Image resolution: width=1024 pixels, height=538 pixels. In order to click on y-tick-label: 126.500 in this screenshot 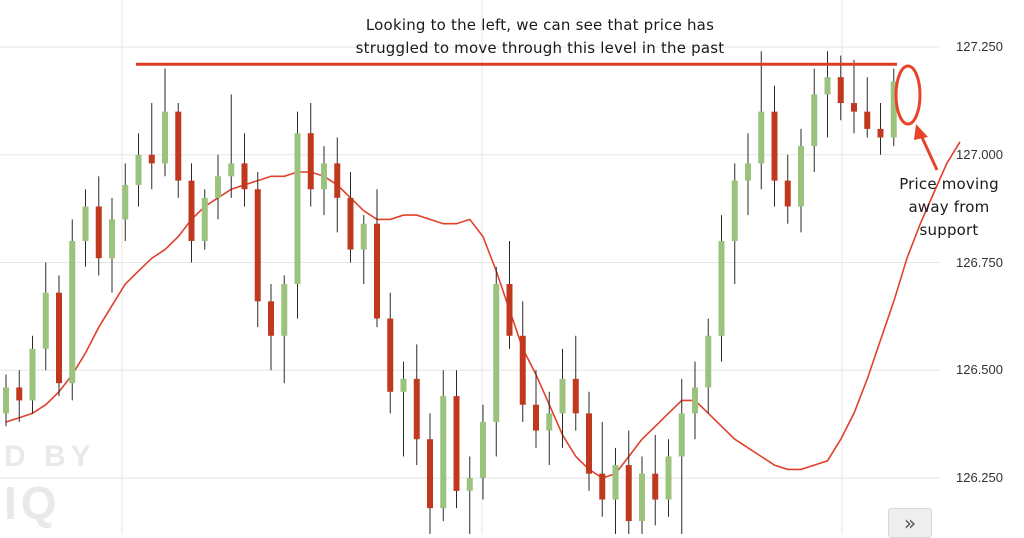, I will do `click(979, 370)`.